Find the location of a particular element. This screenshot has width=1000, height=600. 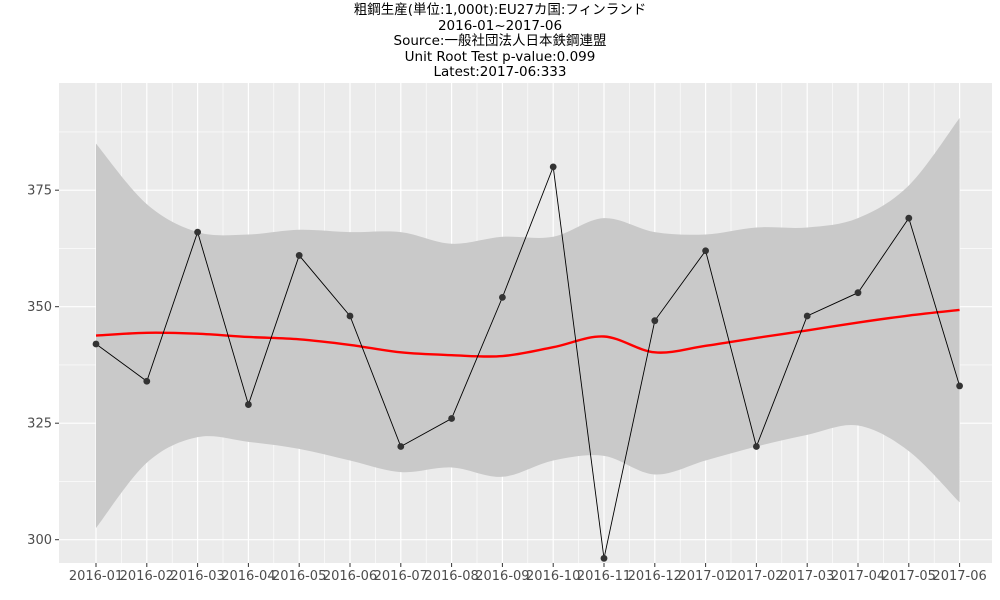

chart-subtitle-source: Source:一般社団法人日本鉄鋼連盟 is located at coordinates (500, 41).